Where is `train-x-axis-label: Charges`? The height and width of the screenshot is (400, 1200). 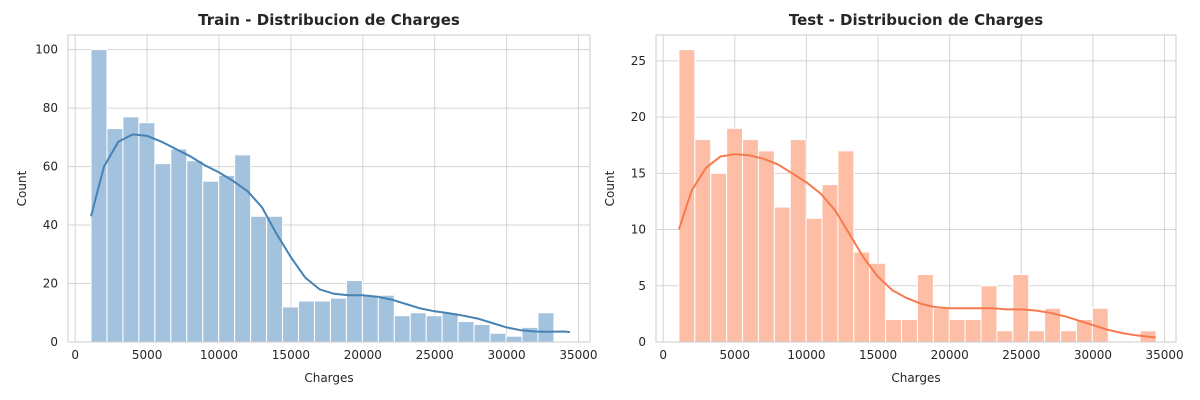 train-x-axis-label: Charges is located at coordinates (328, 378).